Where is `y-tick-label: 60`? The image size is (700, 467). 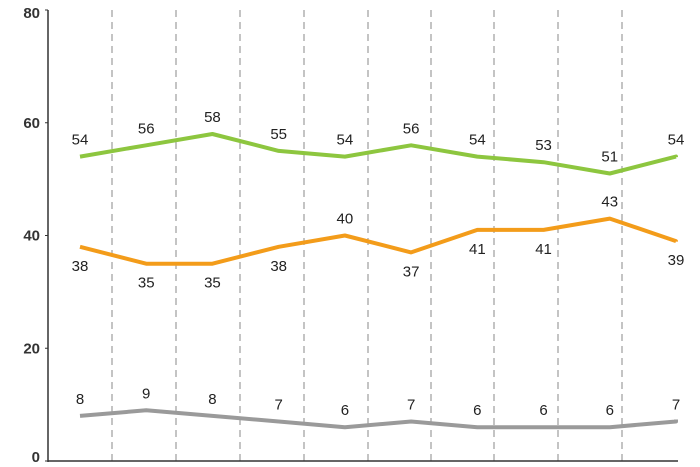 y-tick-label: 60 is located at coordinates (31, 123).